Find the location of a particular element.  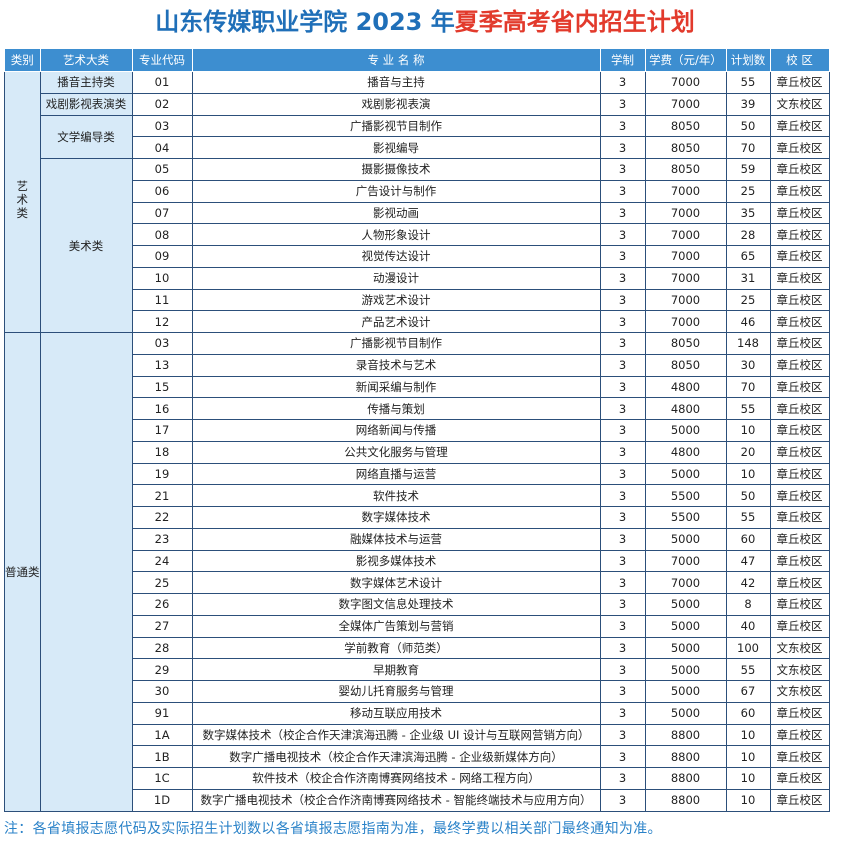

category-label: 艺术类 is located at coordinates (22, 200).